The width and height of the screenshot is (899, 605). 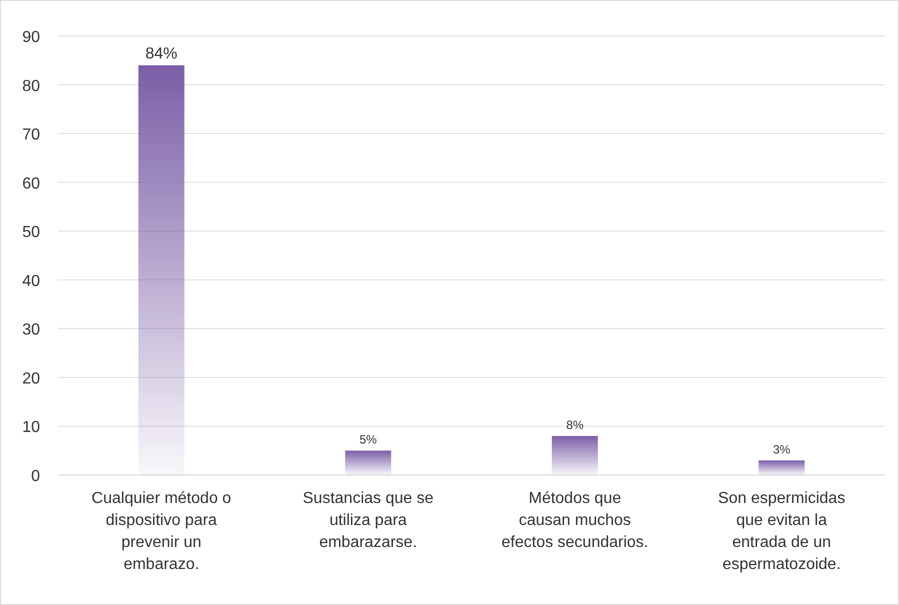 I want to click on data-label: 5%, so click(x=368, y=439).